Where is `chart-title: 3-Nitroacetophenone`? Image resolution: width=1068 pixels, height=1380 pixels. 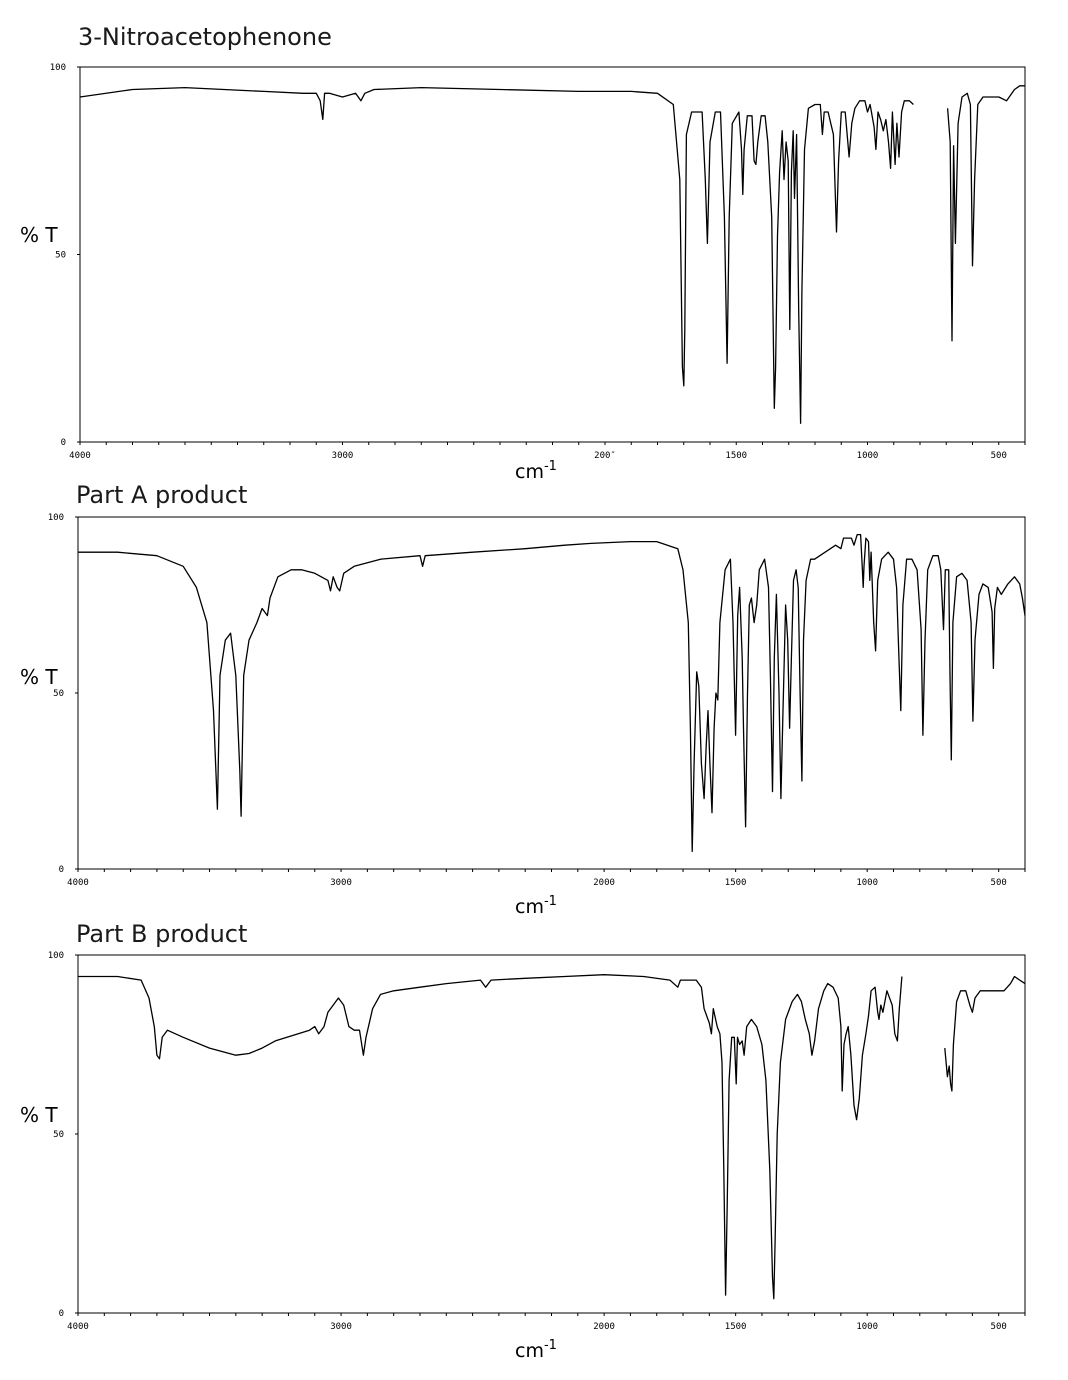 chart-title: 3-Nitroacetophenone is located at coordinates (205, 37).